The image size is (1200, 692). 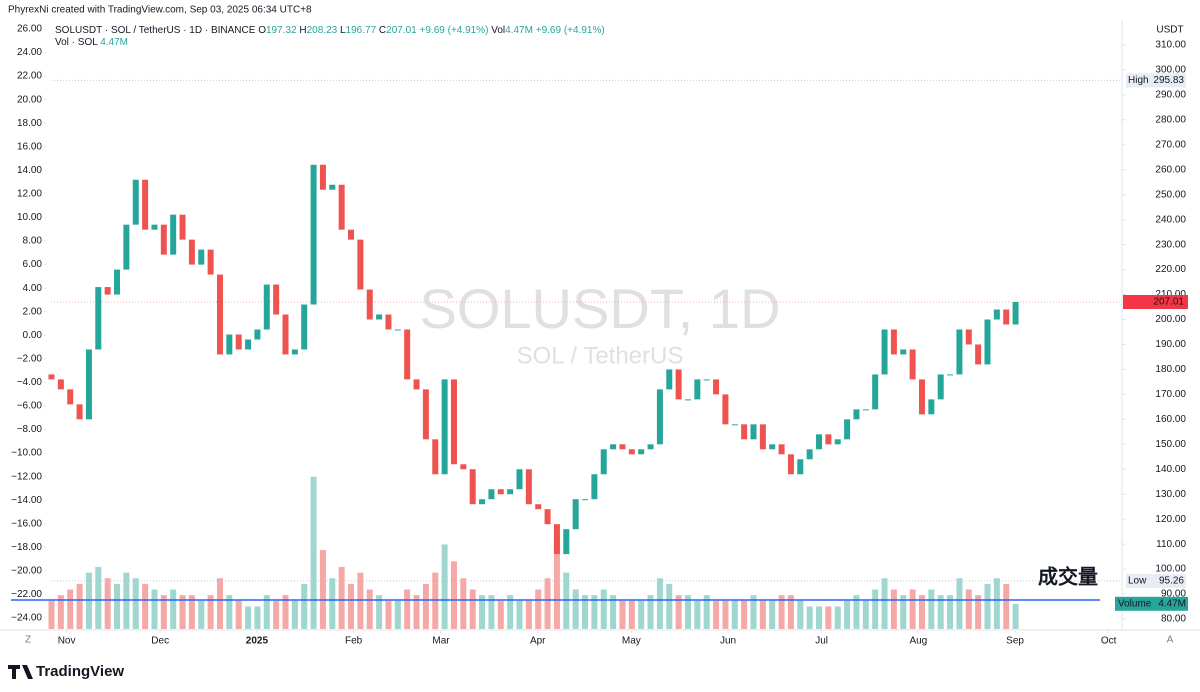 What do you see at coordinates (1068, 576) in the screenshot?
I see `annotation: 成交量` at bounding box center [1068, 576].